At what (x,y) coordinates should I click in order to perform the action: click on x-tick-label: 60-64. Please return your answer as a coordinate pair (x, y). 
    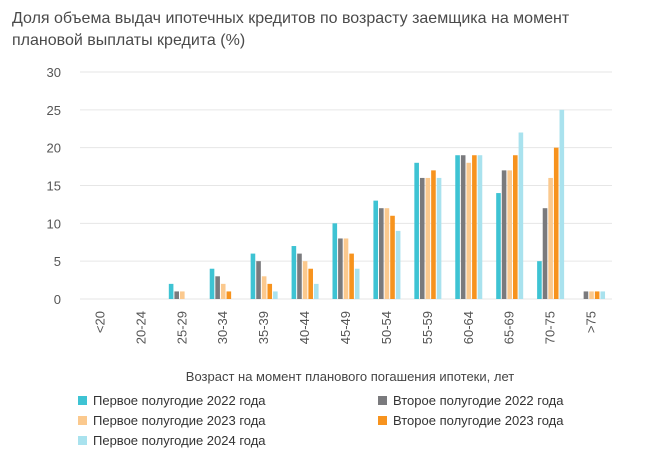
    Looking at the image, I should click on (468, 327).